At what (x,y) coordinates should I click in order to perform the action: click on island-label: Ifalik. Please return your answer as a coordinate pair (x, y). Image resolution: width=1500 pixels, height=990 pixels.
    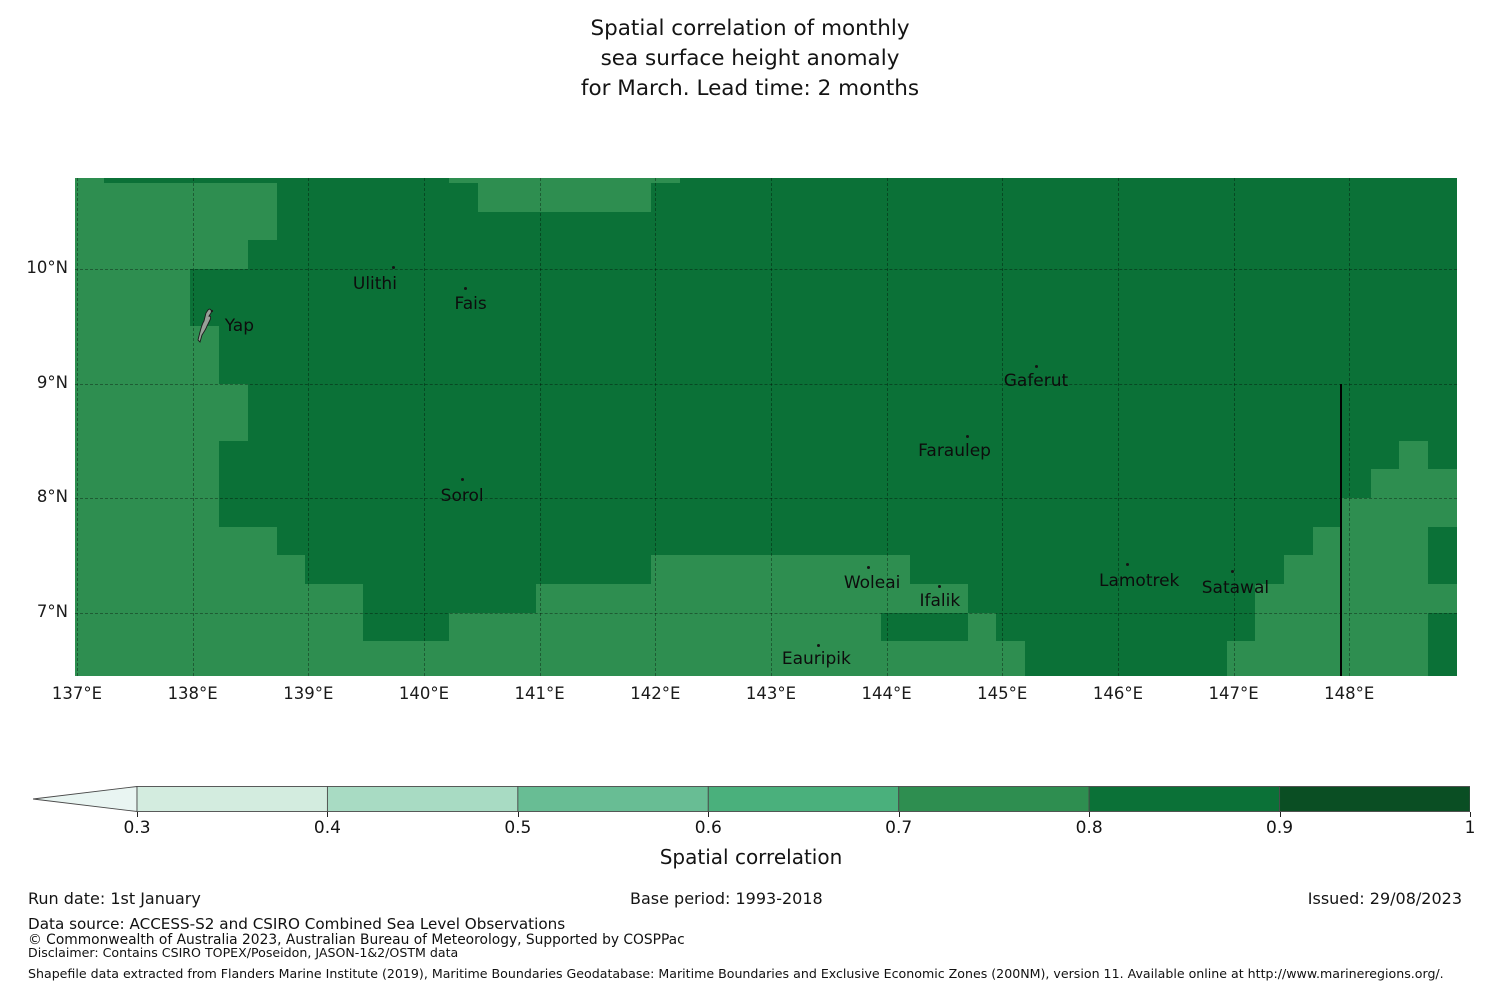
    Looking at the image, I should click on (940, 600).